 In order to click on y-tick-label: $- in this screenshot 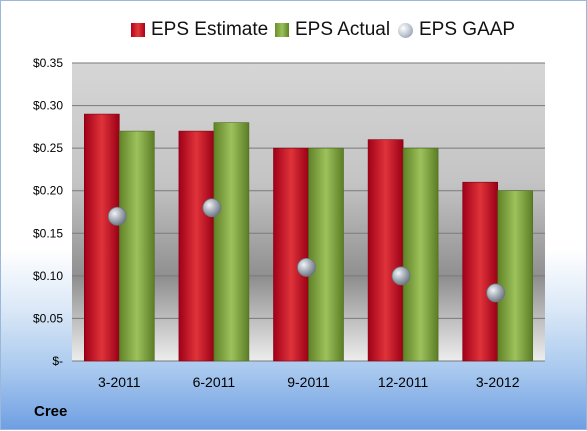, I will do `click(57, 361)`.